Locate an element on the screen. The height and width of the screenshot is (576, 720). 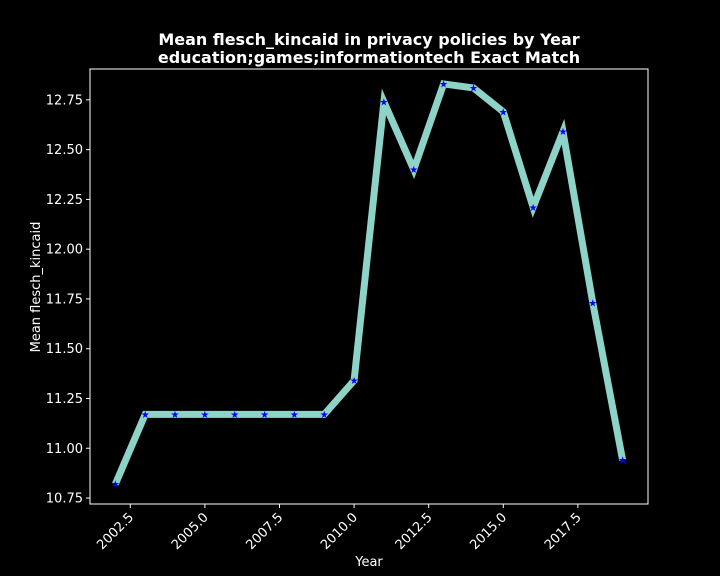
y-tick-label: 12.25 is located at coordinates (64, 200).